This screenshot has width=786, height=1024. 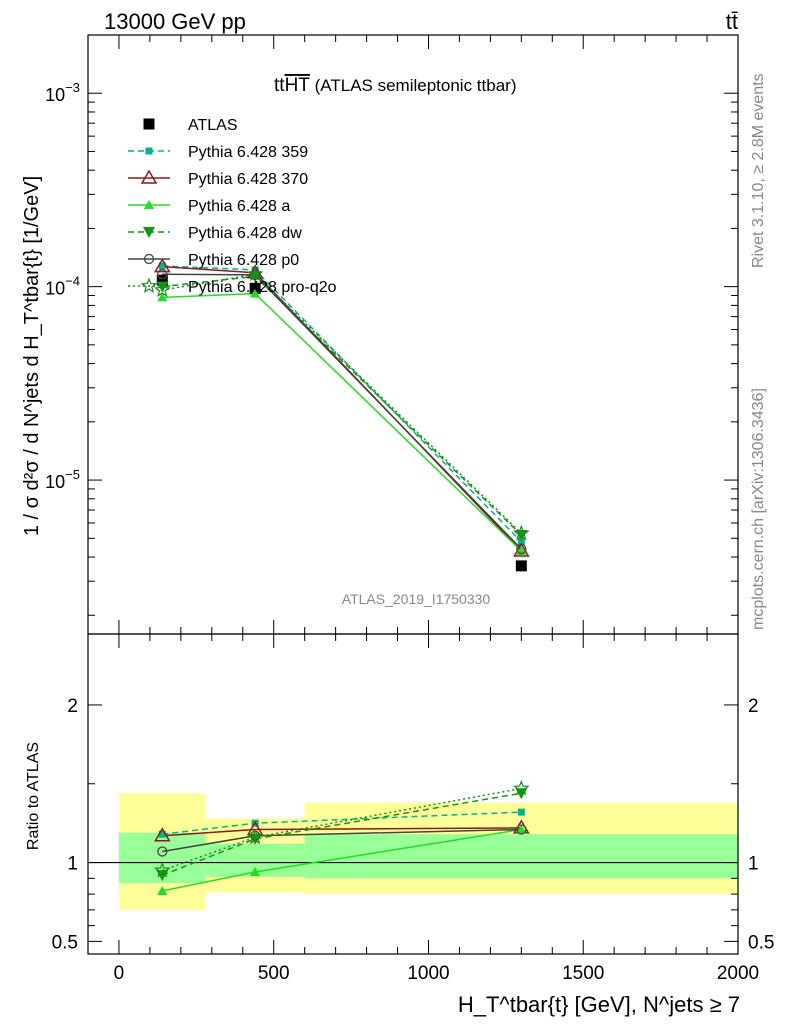 I want to click on rivet-label: Rivet 3.1.10, ≥ 2.8M events, so click(x=758, y=170).